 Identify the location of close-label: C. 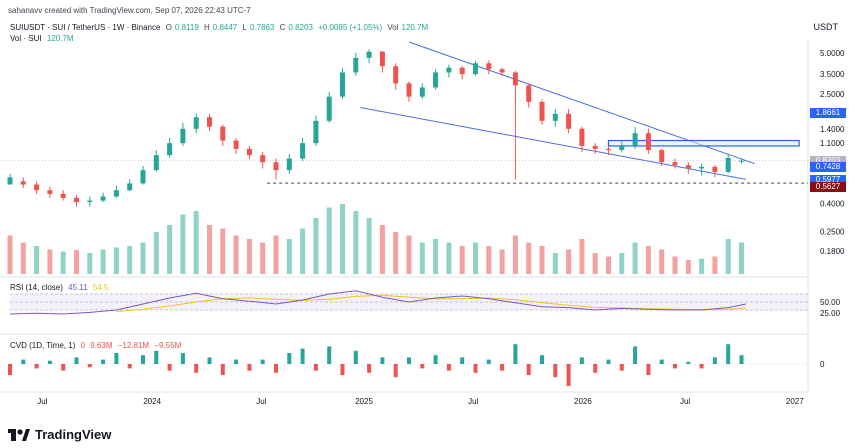
(282, 27).